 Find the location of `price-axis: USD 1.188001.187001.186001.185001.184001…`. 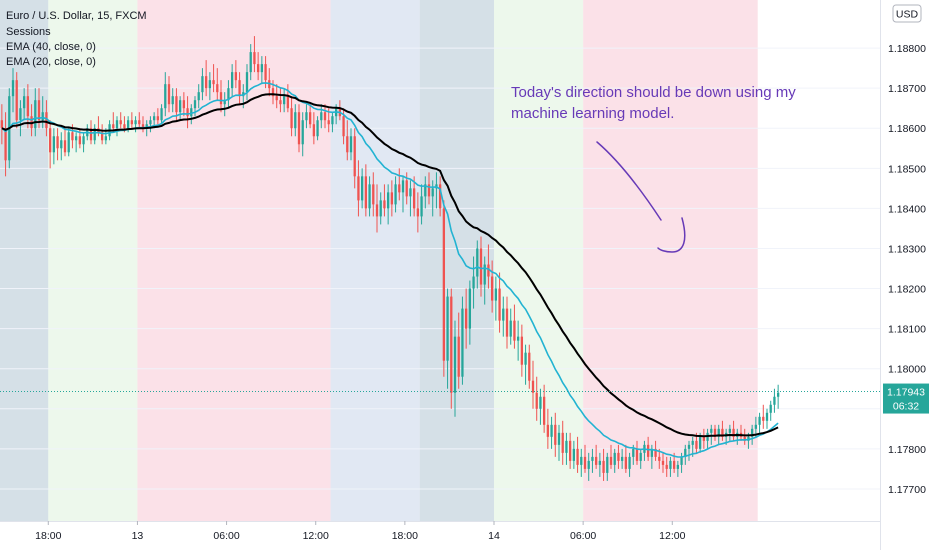

price-axis: USD 1.188001.187001.186001.185001.184001… is located at coordinates (905, 275).